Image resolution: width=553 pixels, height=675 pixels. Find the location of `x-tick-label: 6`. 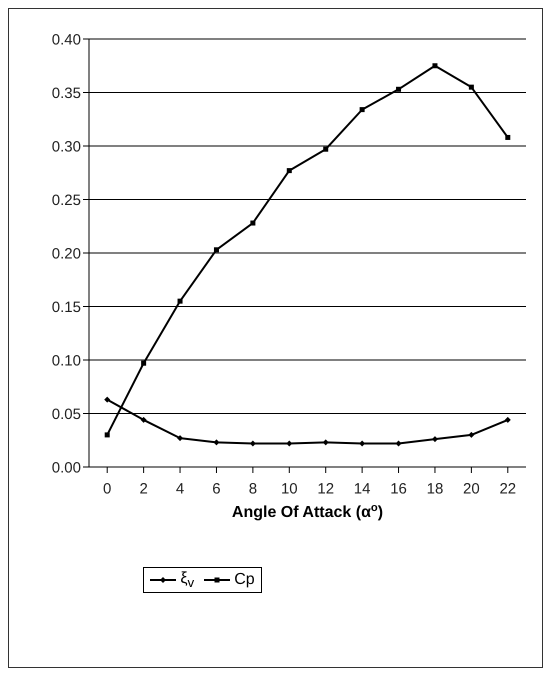

x-tick-label: 6 is located at coordinates (216, 489).